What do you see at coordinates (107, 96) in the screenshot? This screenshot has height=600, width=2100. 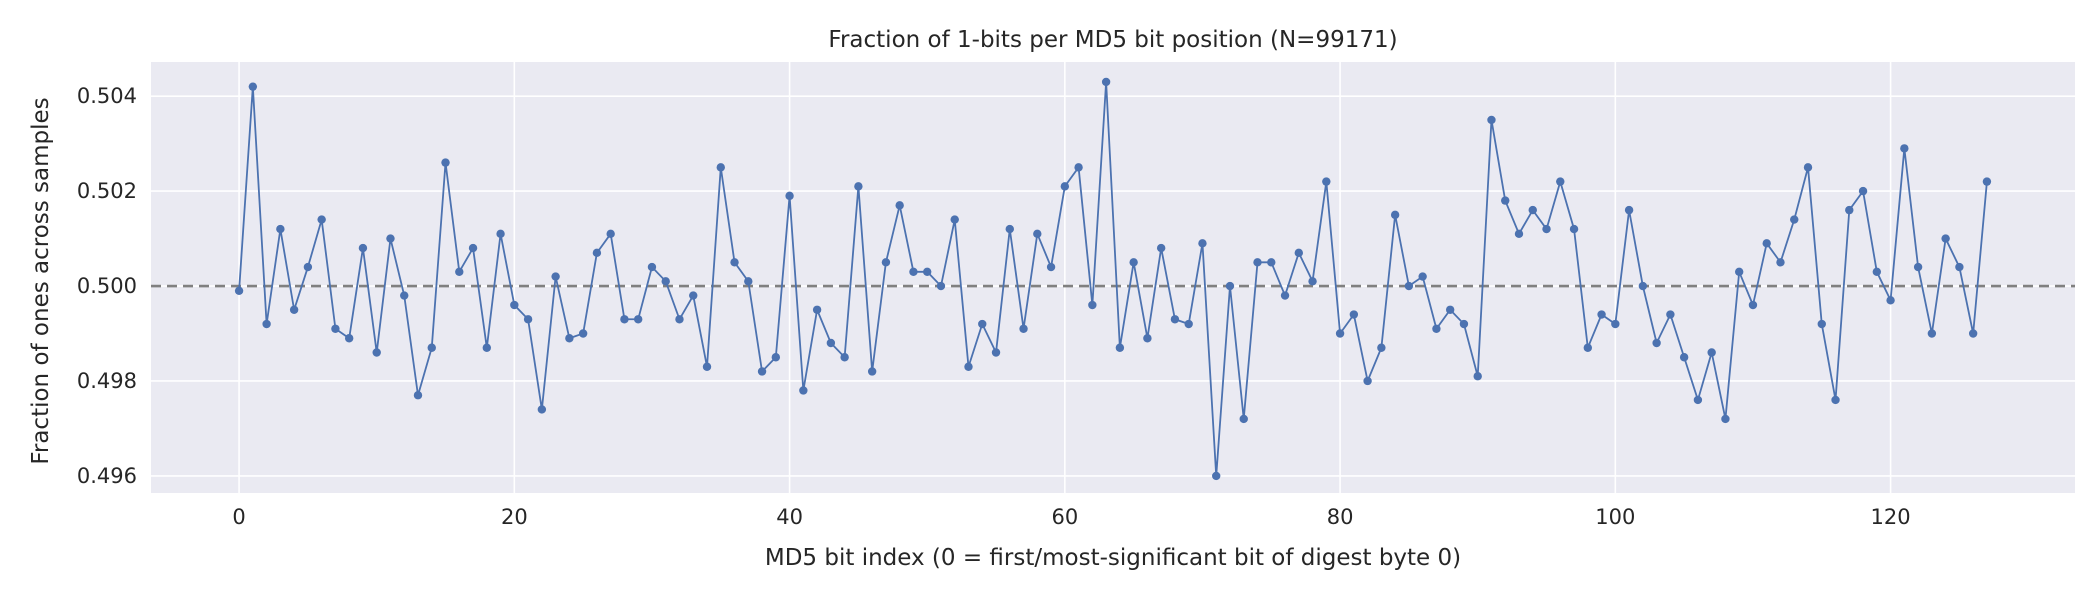 I see `y-tick-label: 0.504` at bounding box center [107, 96].